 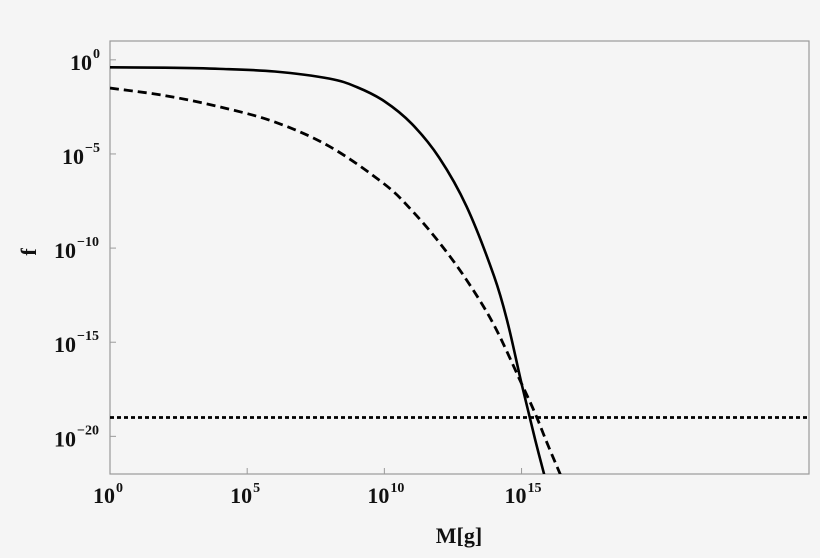 I want to click on y-axis-title: f, so click(x=28, y=252).